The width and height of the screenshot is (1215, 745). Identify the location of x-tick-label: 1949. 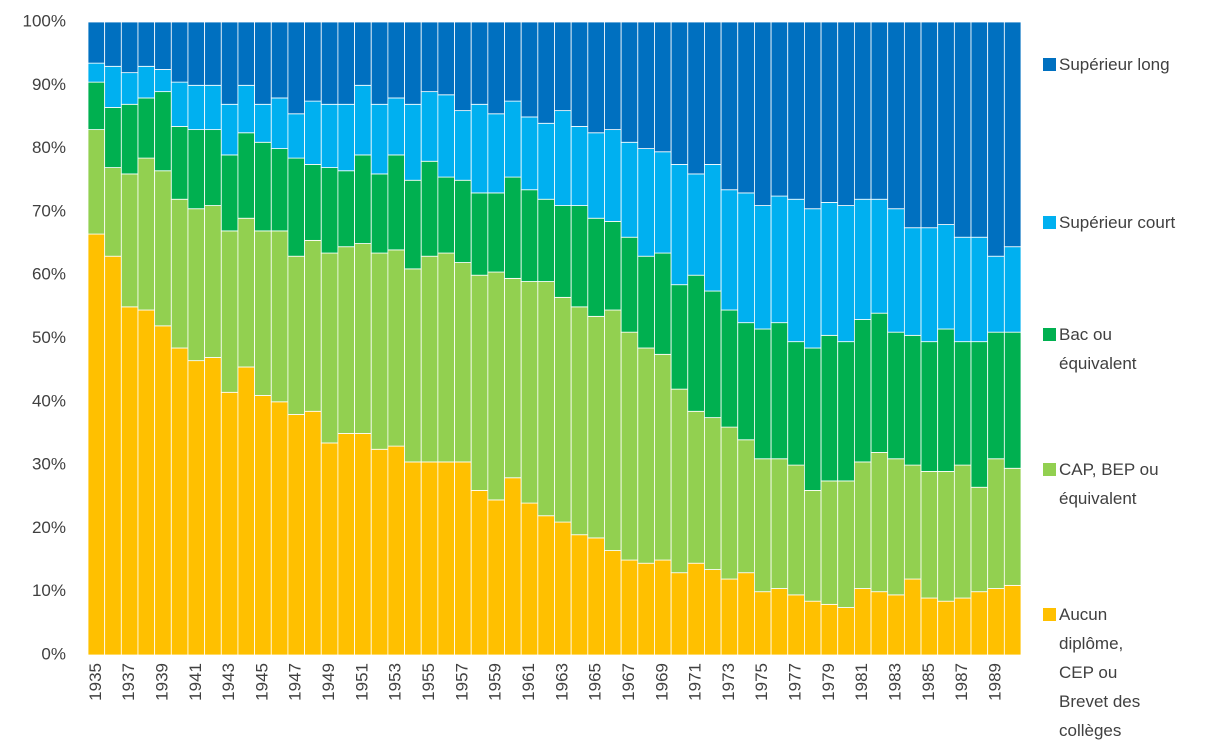
(328, 682).